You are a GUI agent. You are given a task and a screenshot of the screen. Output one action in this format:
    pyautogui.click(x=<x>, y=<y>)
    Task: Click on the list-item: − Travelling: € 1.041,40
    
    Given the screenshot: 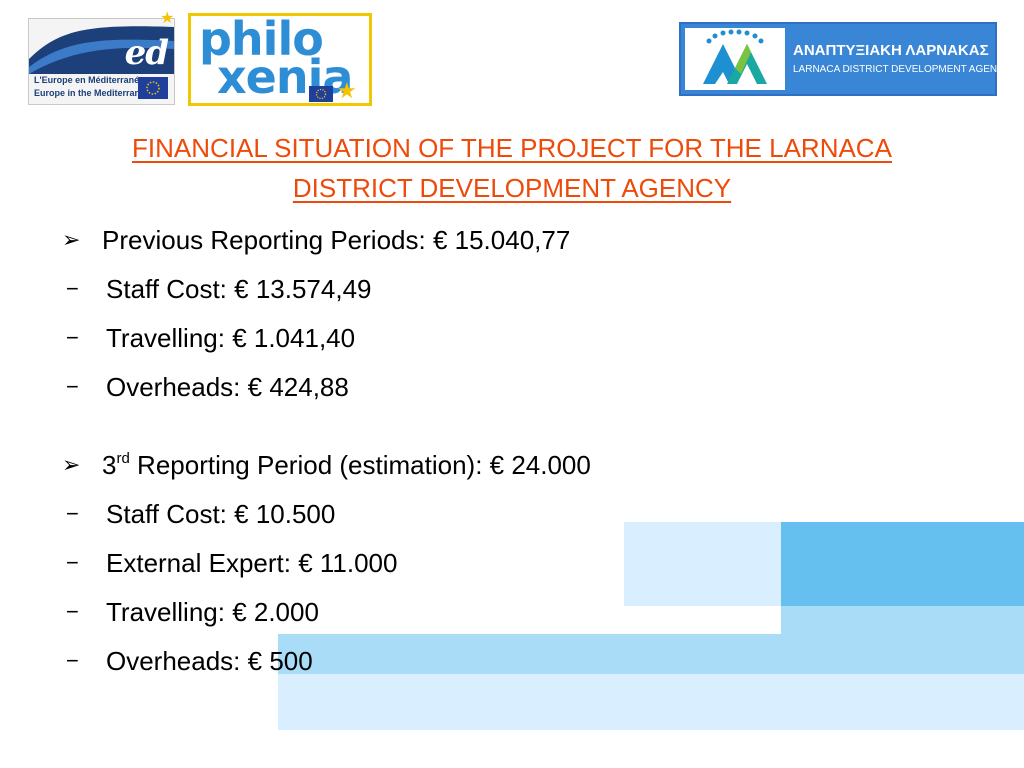 What is the action you would take?
    pyautogui.click(x=207, y=338)
    